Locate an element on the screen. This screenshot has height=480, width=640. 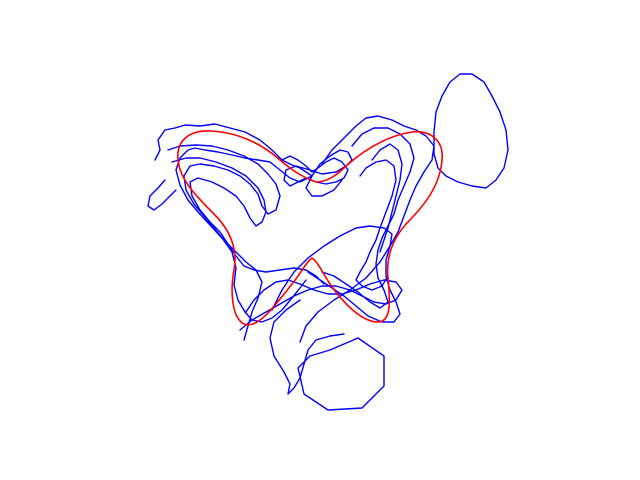
blue-trajectory-right-lobe is located at coordinates (471, 131).